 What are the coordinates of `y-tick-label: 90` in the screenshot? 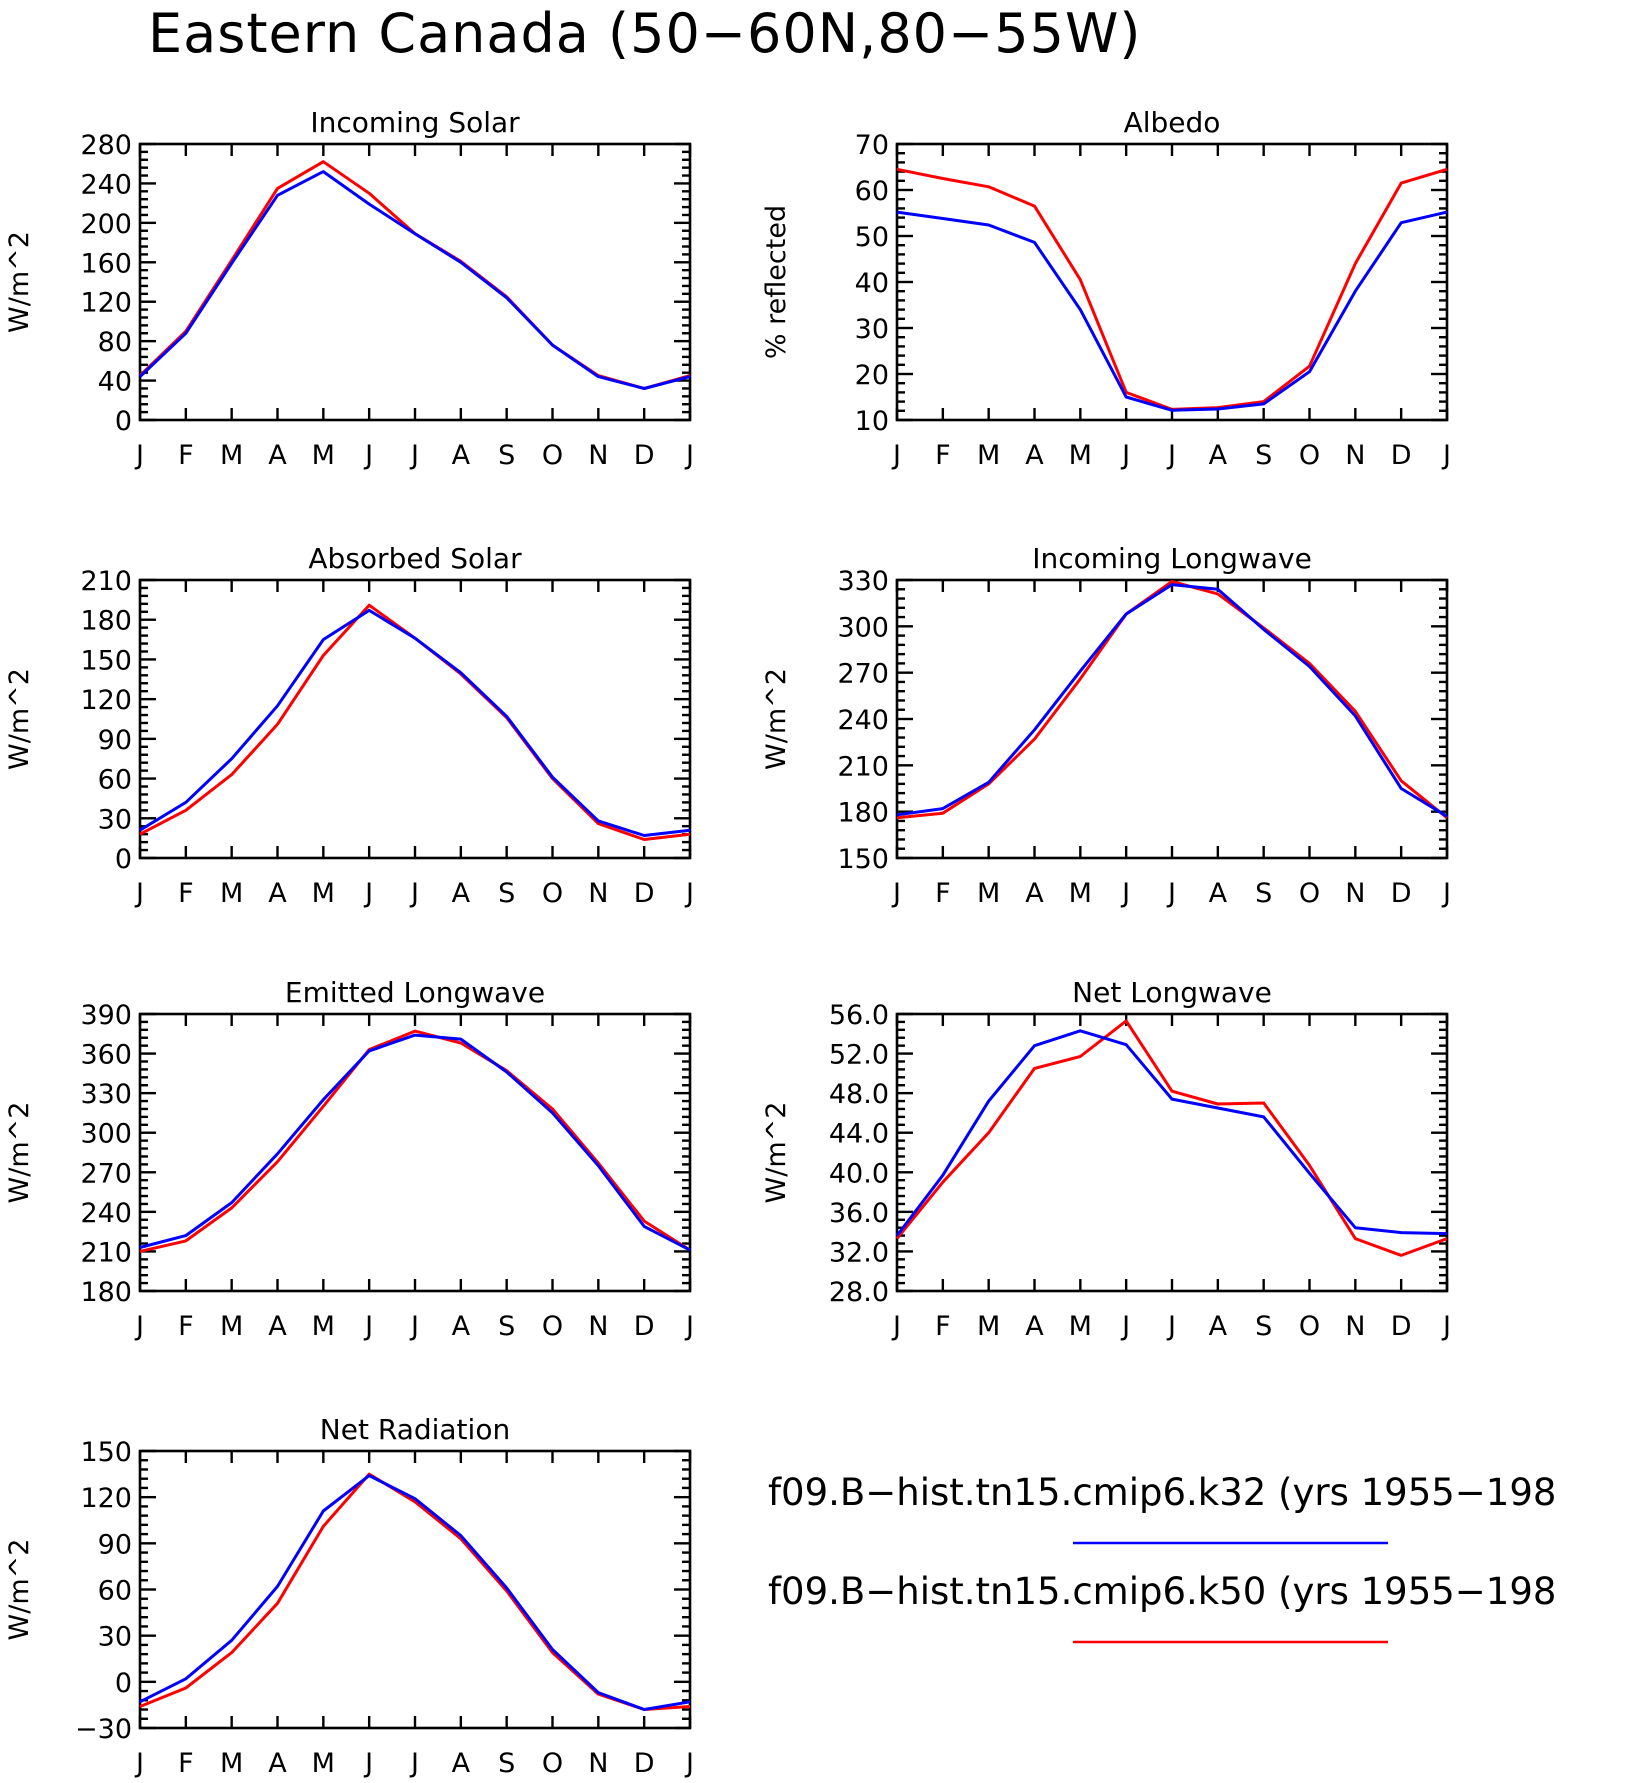 It's located at (115, 740).